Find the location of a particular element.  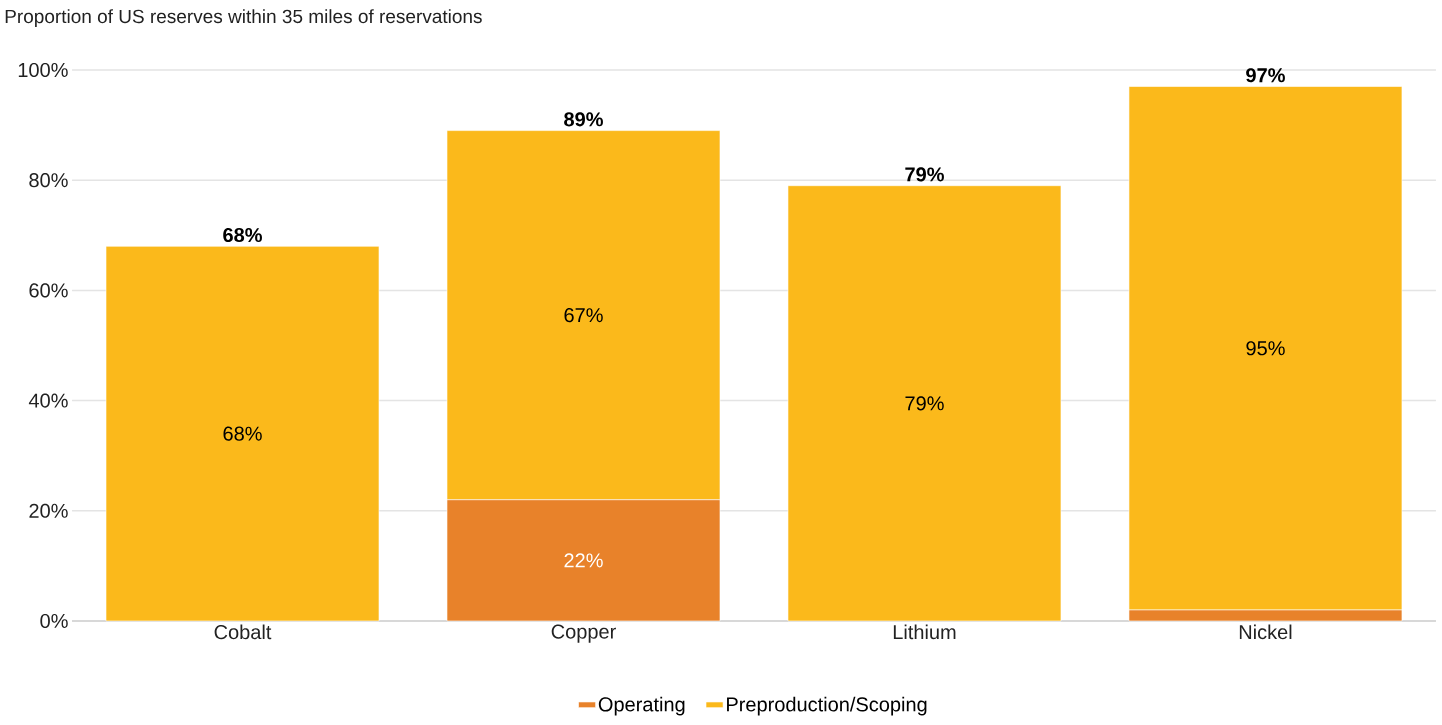

data-label: 22% is located at coordinates (583, 560).